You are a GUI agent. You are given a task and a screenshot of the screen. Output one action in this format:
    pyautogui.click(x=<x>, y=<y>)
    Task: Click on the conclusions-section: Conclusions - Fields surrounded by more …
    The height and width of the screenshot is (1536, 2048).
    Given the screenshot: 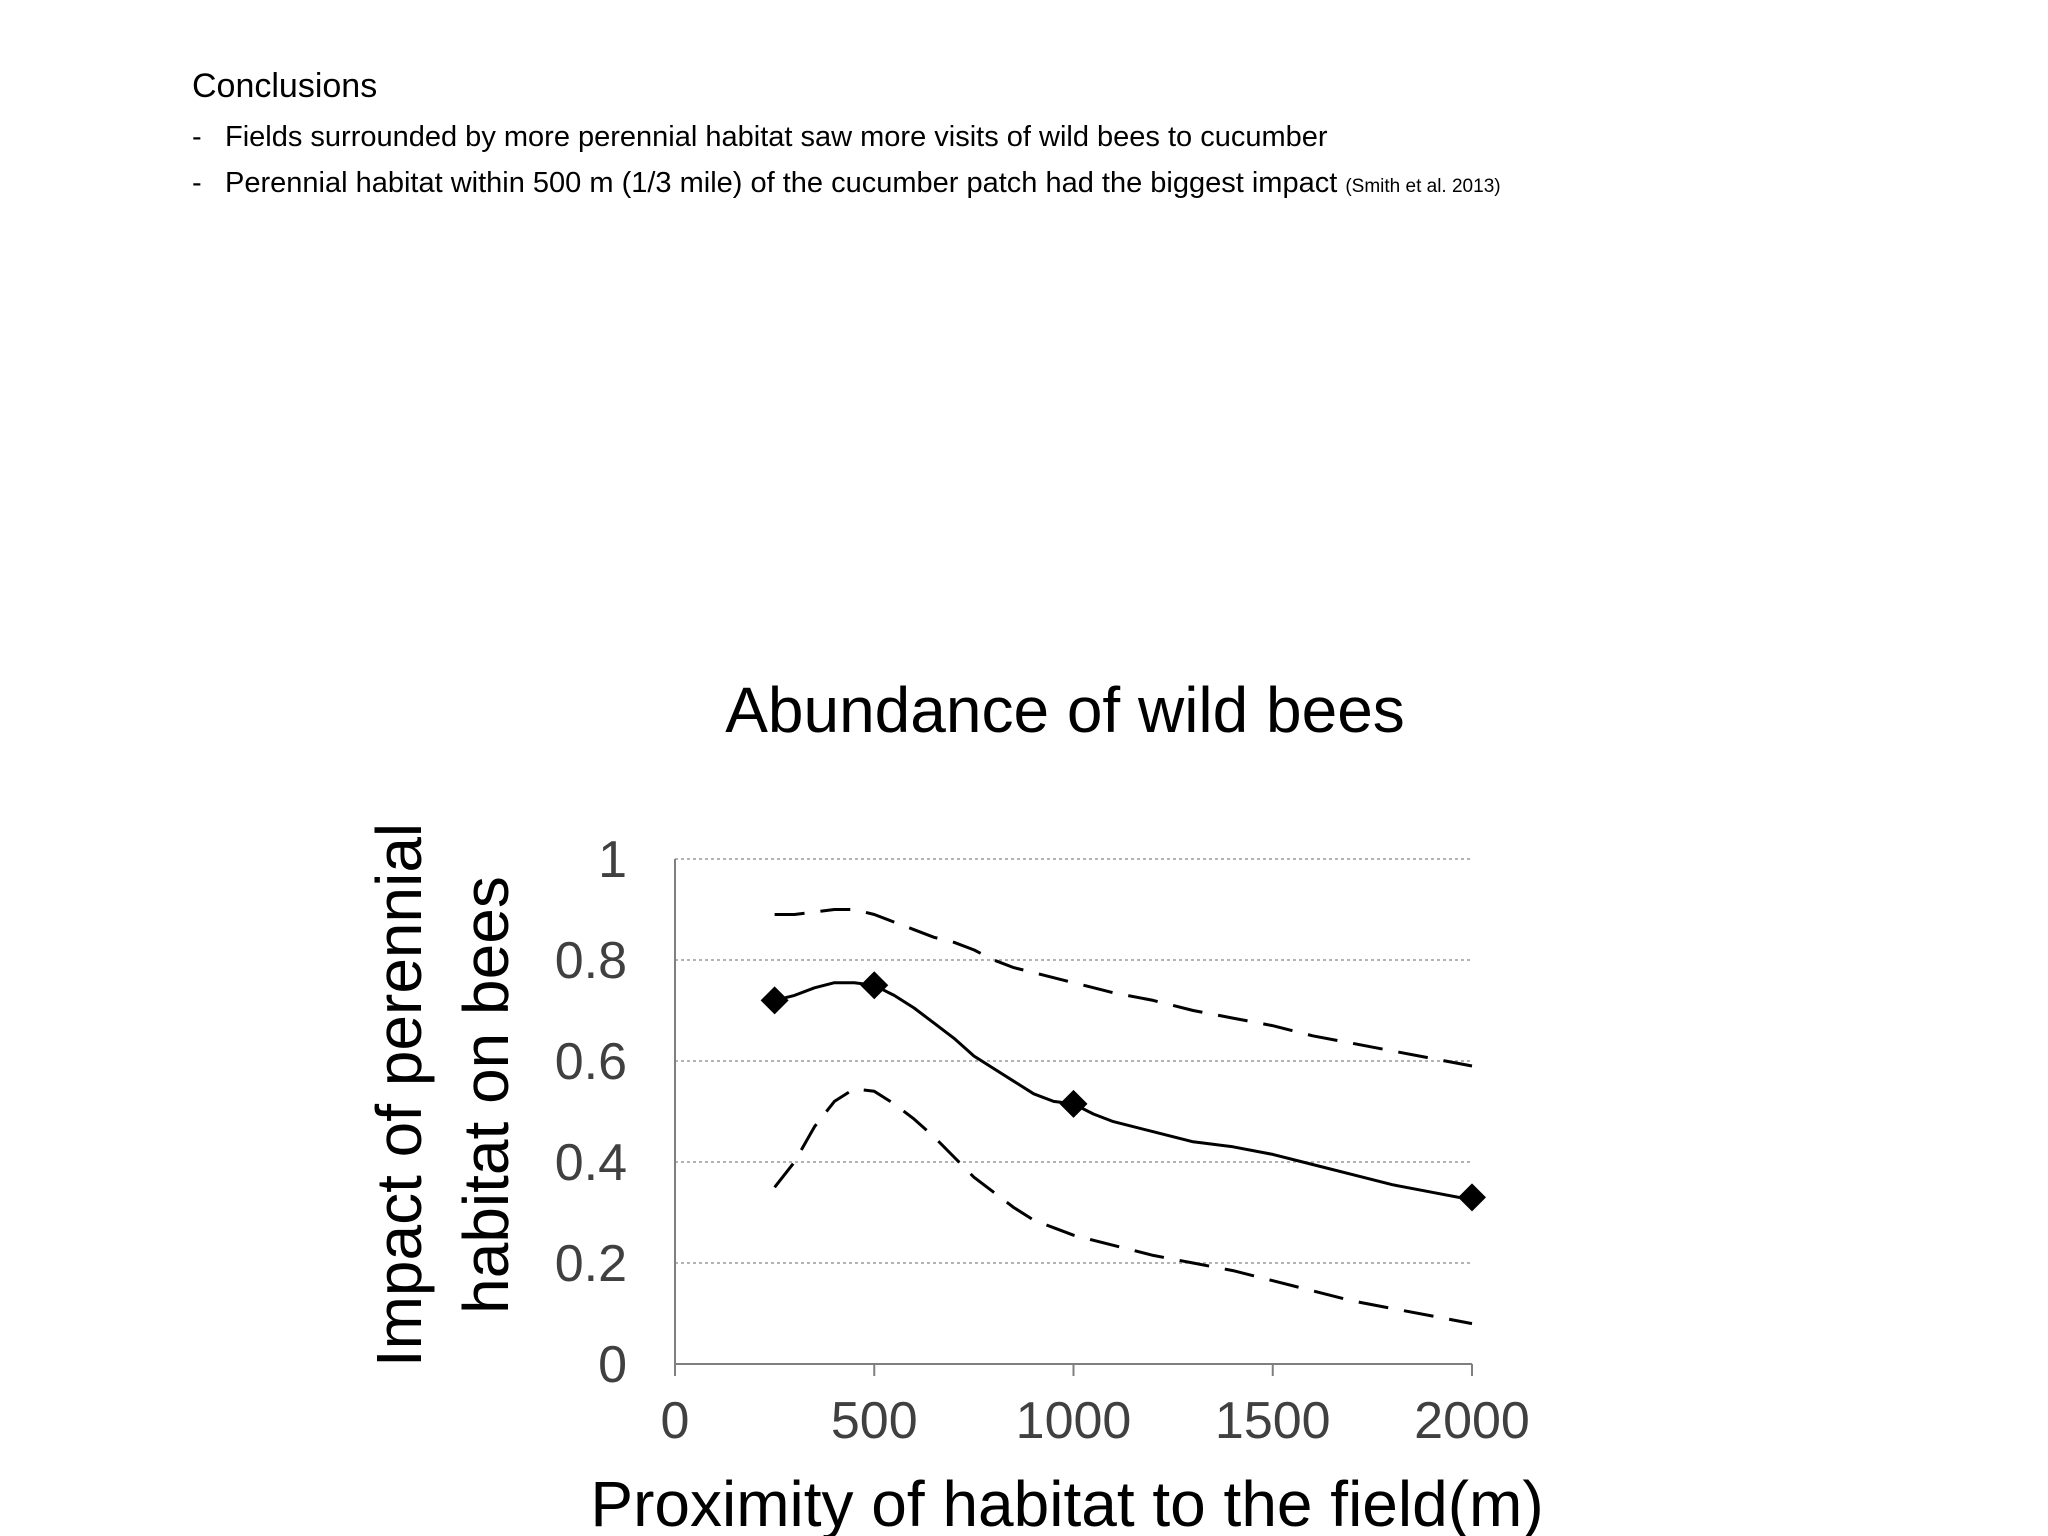 What is the action you would take?
    pyautogui.click(x=1092, y=136)
    